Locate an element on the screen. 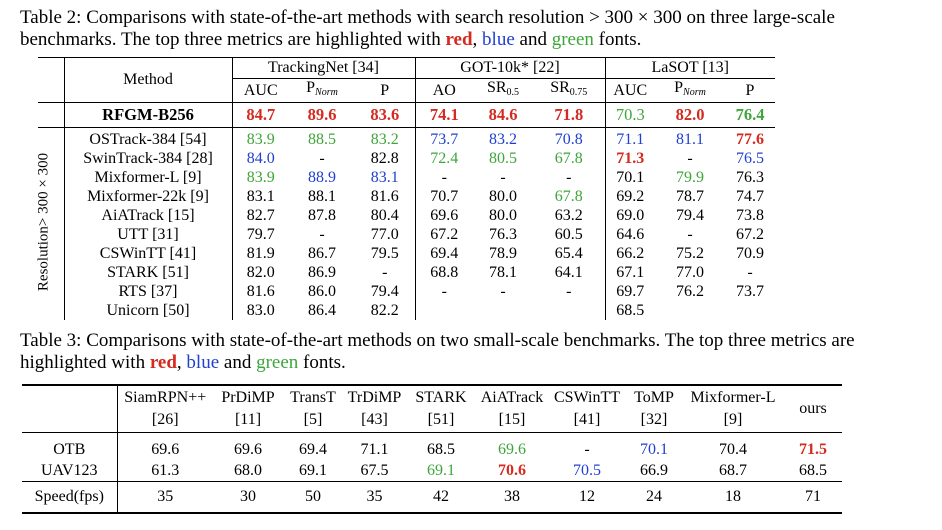 The image size is (942, 530). metric-auc: AUC is located at coordinates (260, 90).